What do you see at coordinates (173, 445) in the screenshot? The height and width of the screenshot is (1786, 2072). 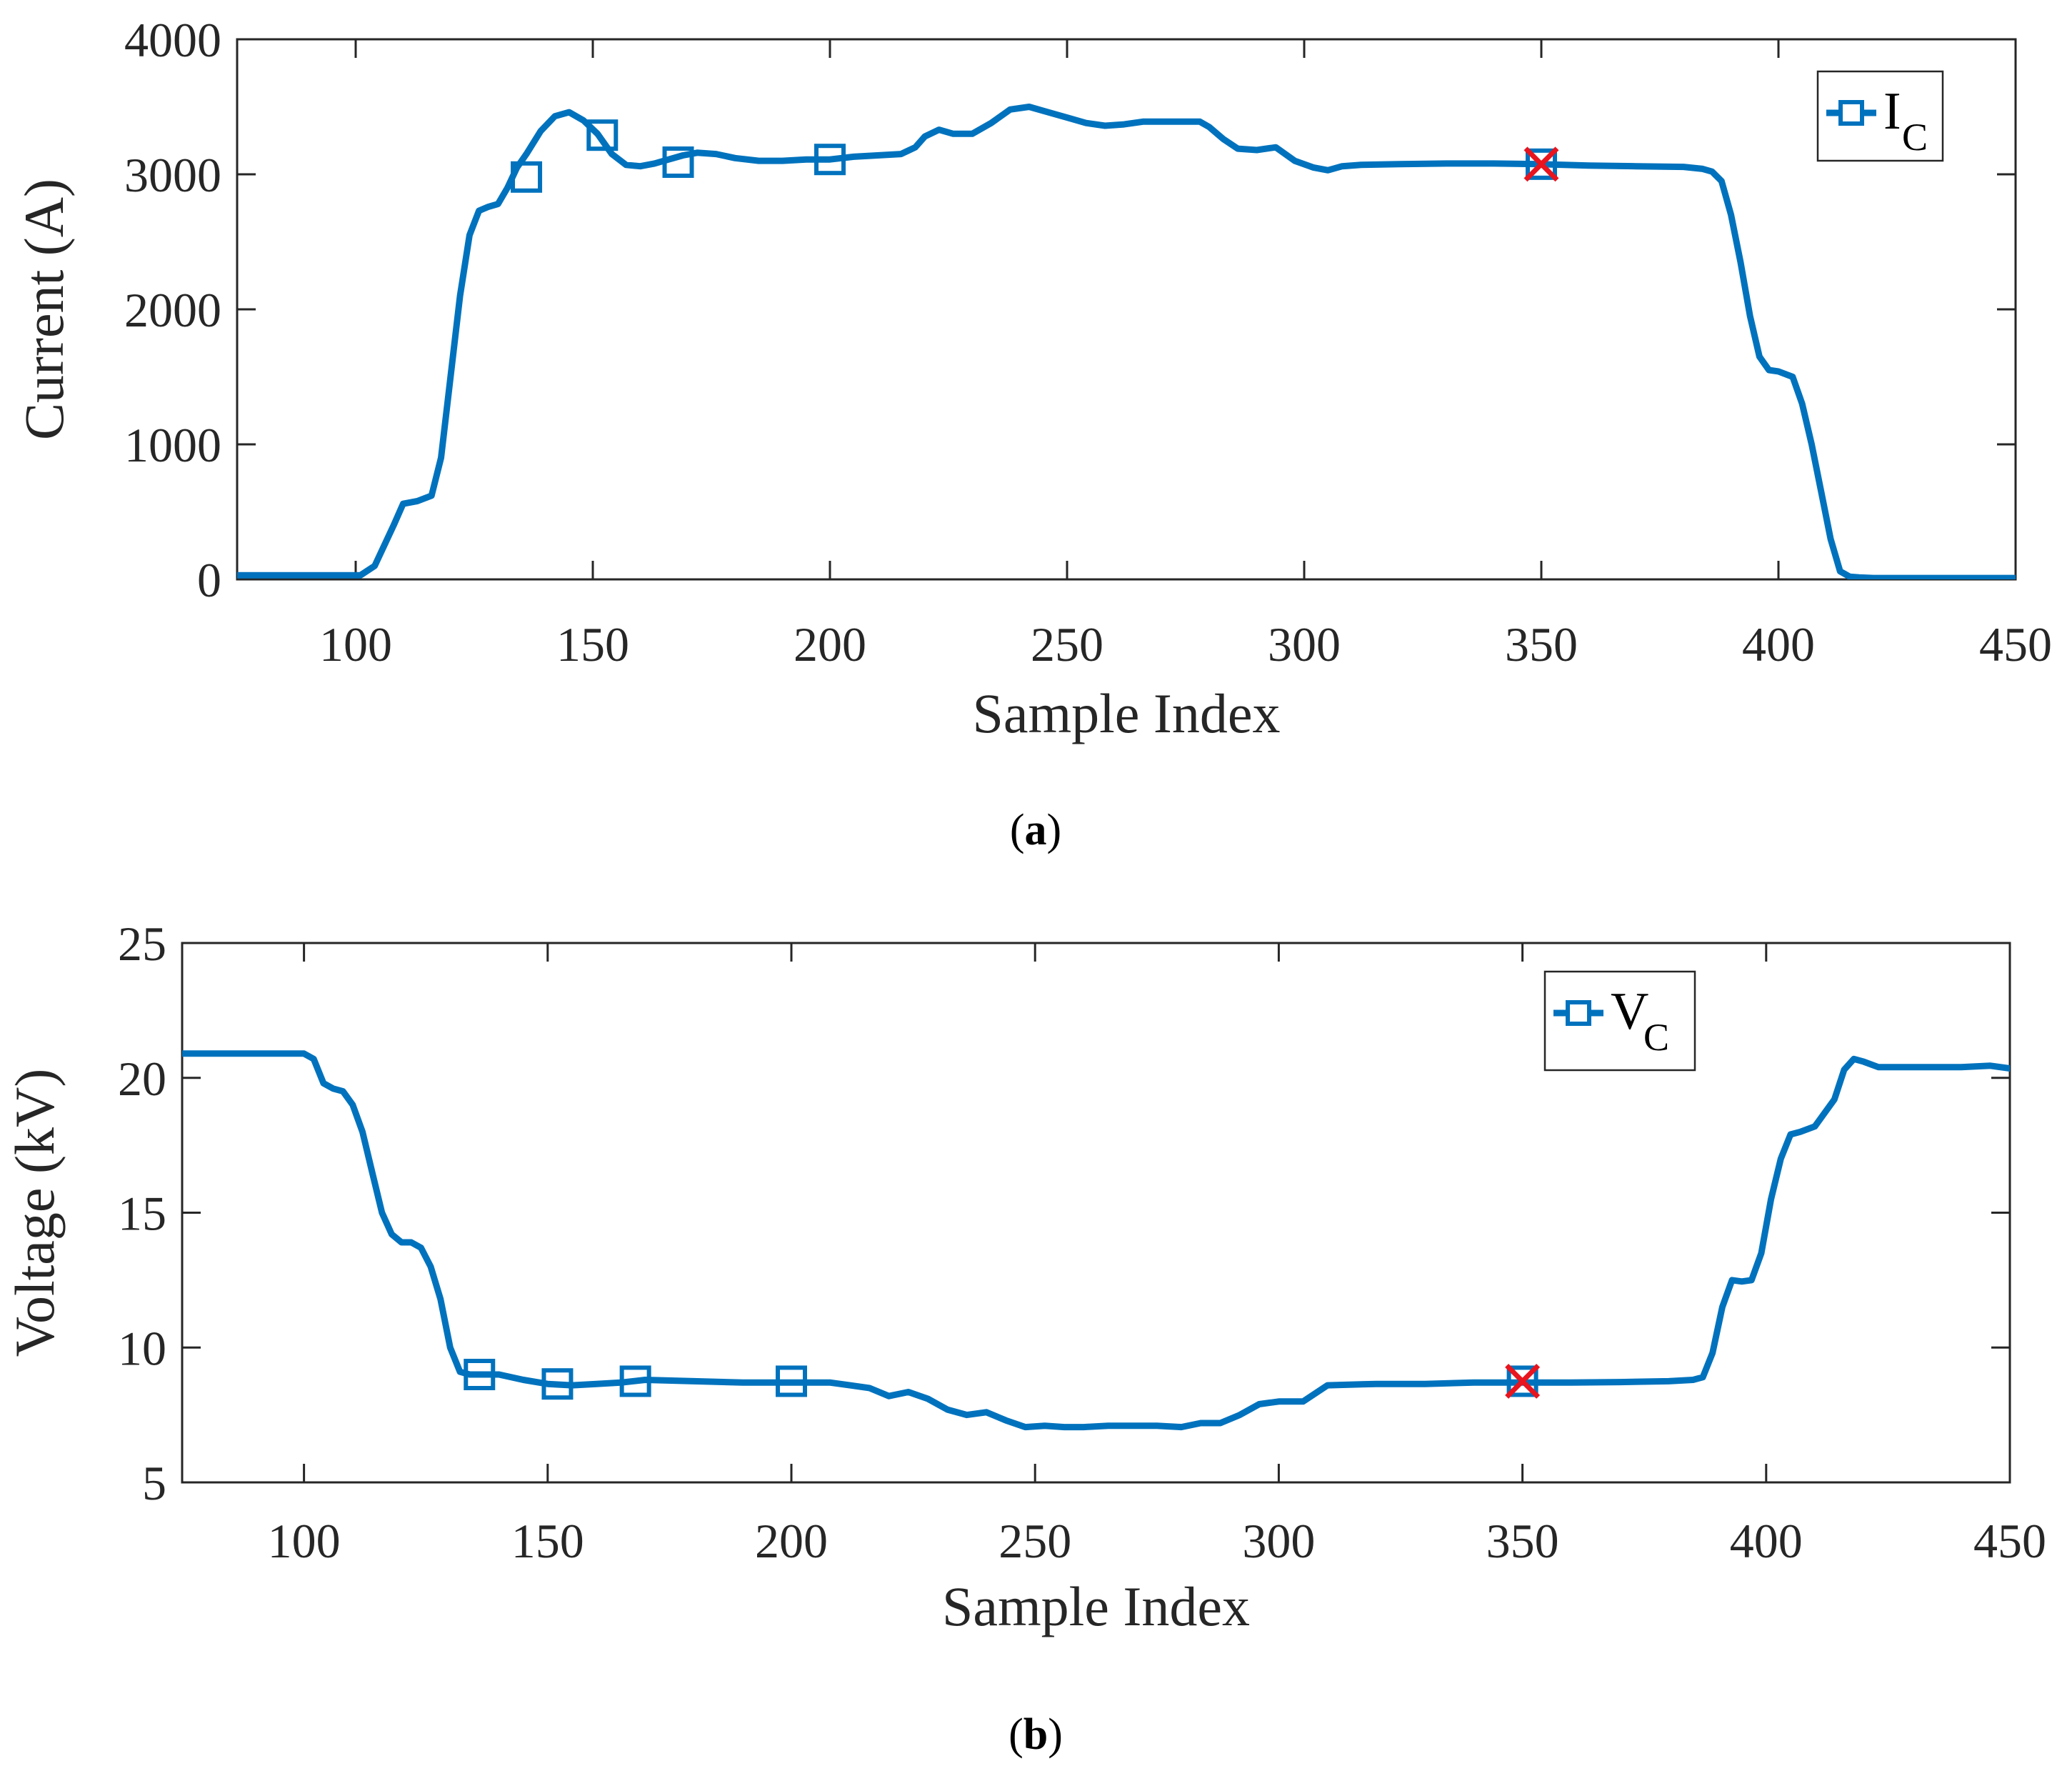 I see `y-tick-label: 1000` at bounding box center [173, 445].